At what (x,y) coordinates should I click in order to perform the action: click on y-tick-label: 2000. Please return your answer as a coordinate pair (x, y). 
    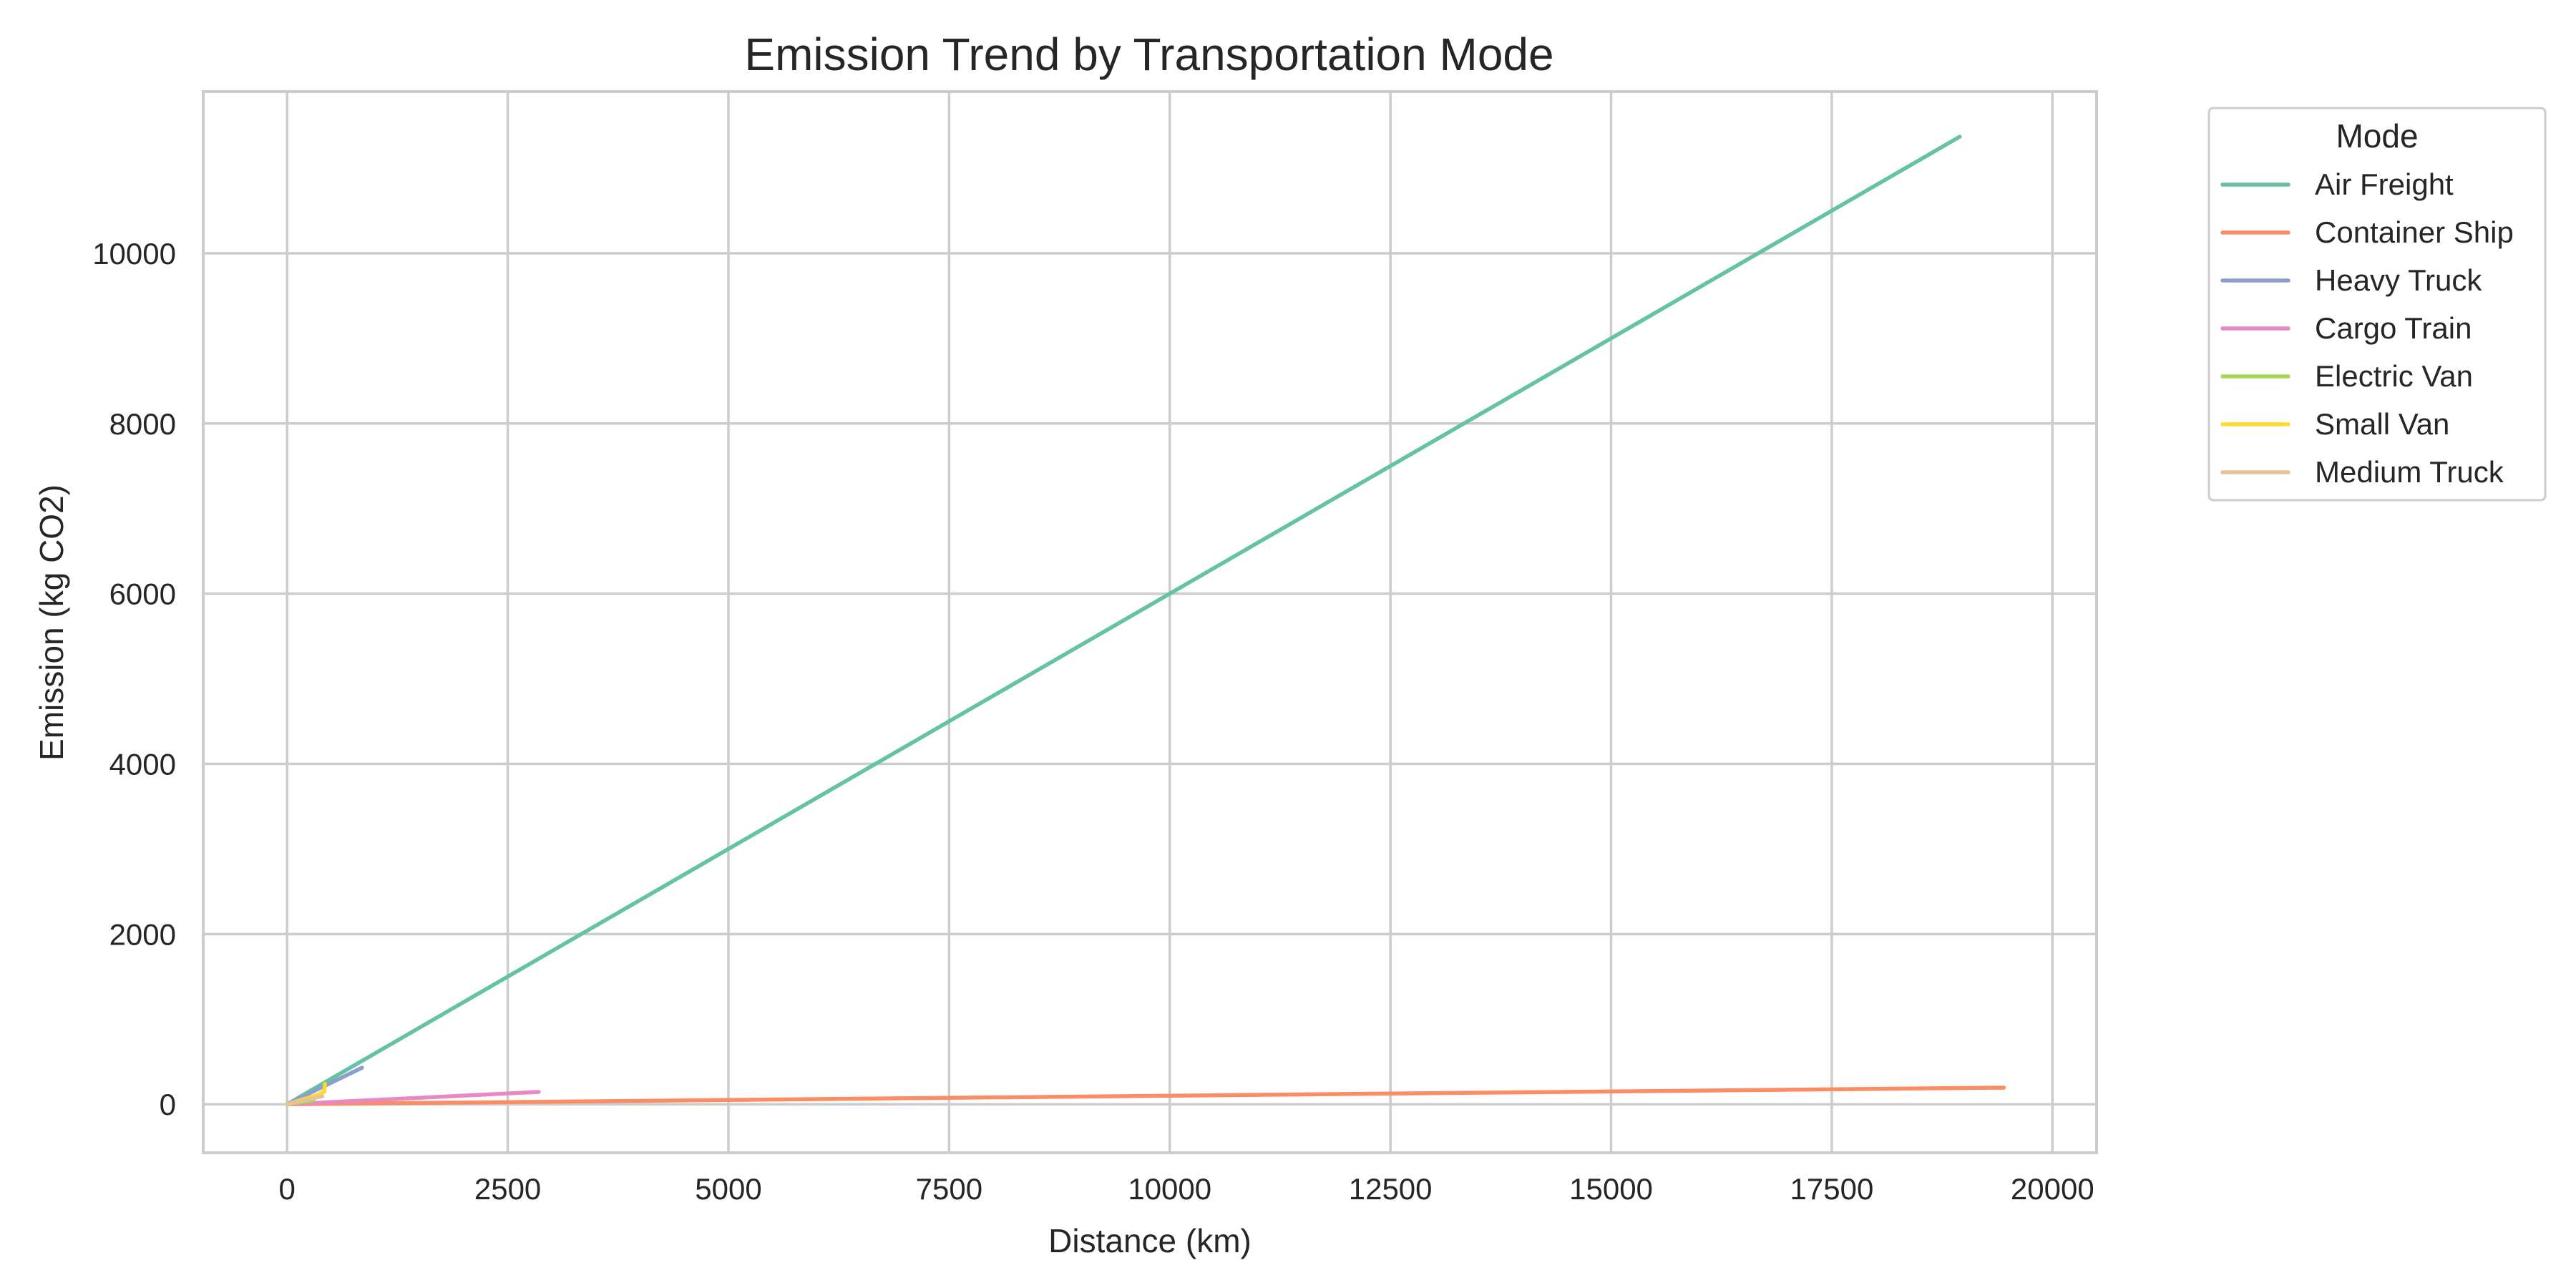
    Looking at the image, I should click on (142, 934).